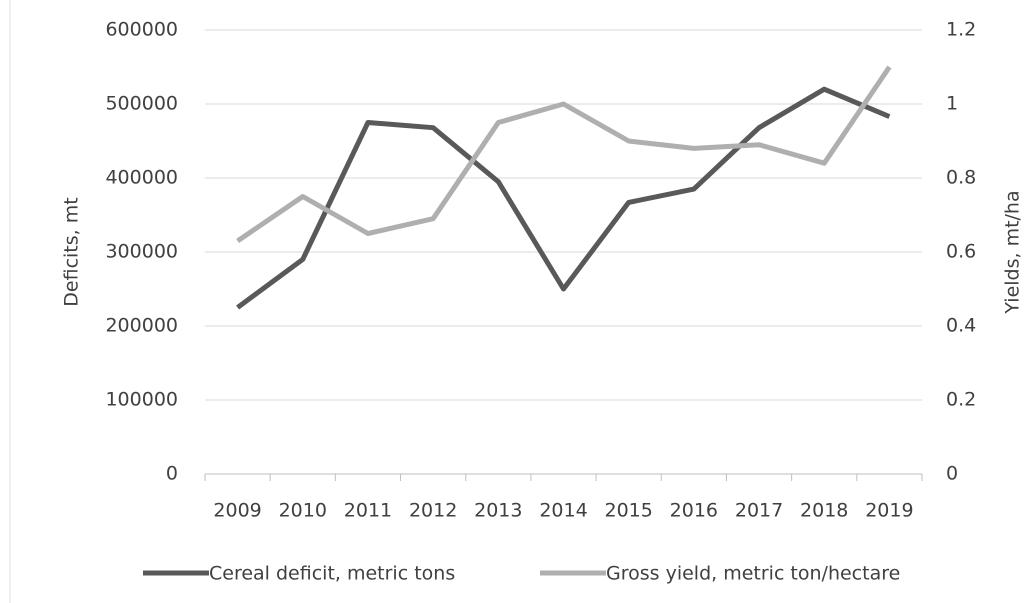 The image size is (1025, 603). I want to click on legend-label: Gross yield, metric ton/hectare, so click(753, 574).